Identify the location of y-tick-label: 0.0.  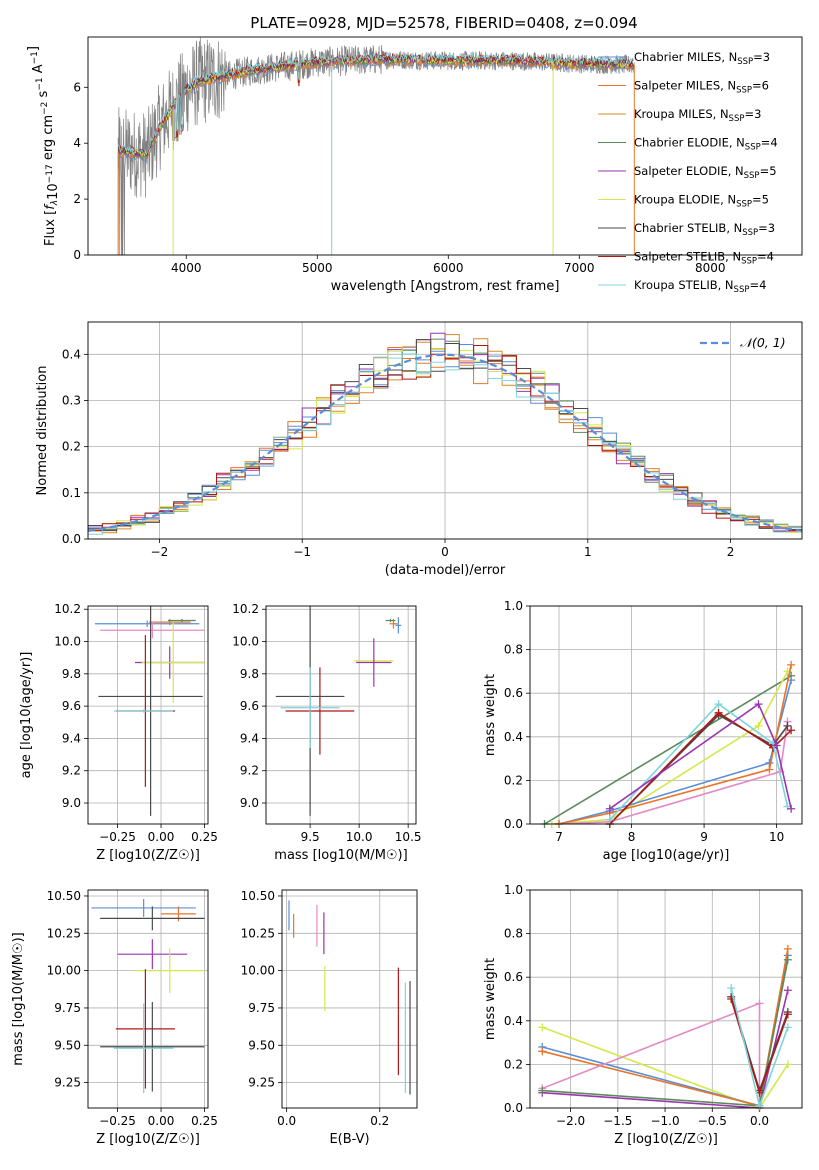
(513, 824).